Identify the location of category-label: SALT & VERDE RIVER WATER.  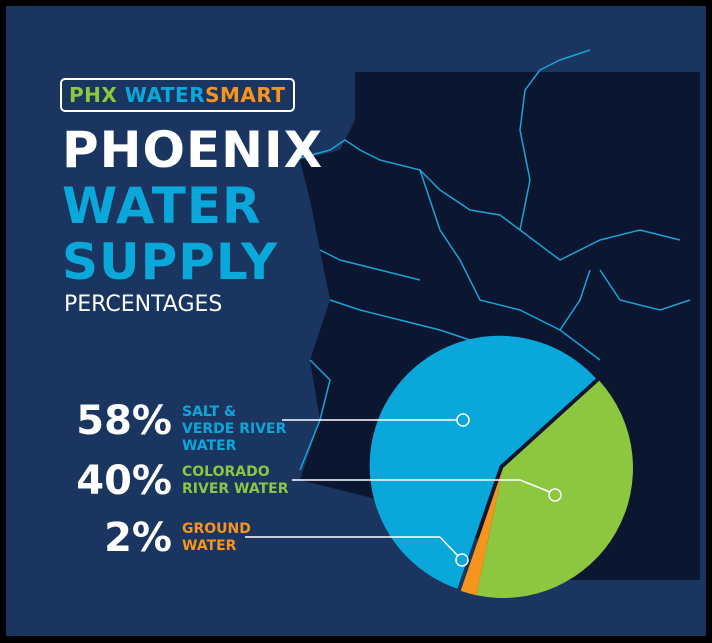
(234, 429).